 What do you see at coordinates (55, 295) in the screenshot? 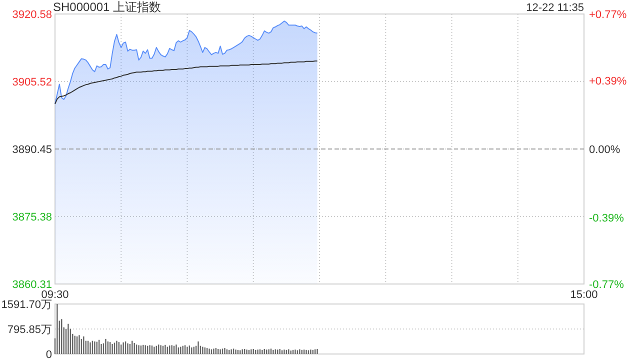
I see `x-tick-label: 09:30` at bounding box center [55, 295].